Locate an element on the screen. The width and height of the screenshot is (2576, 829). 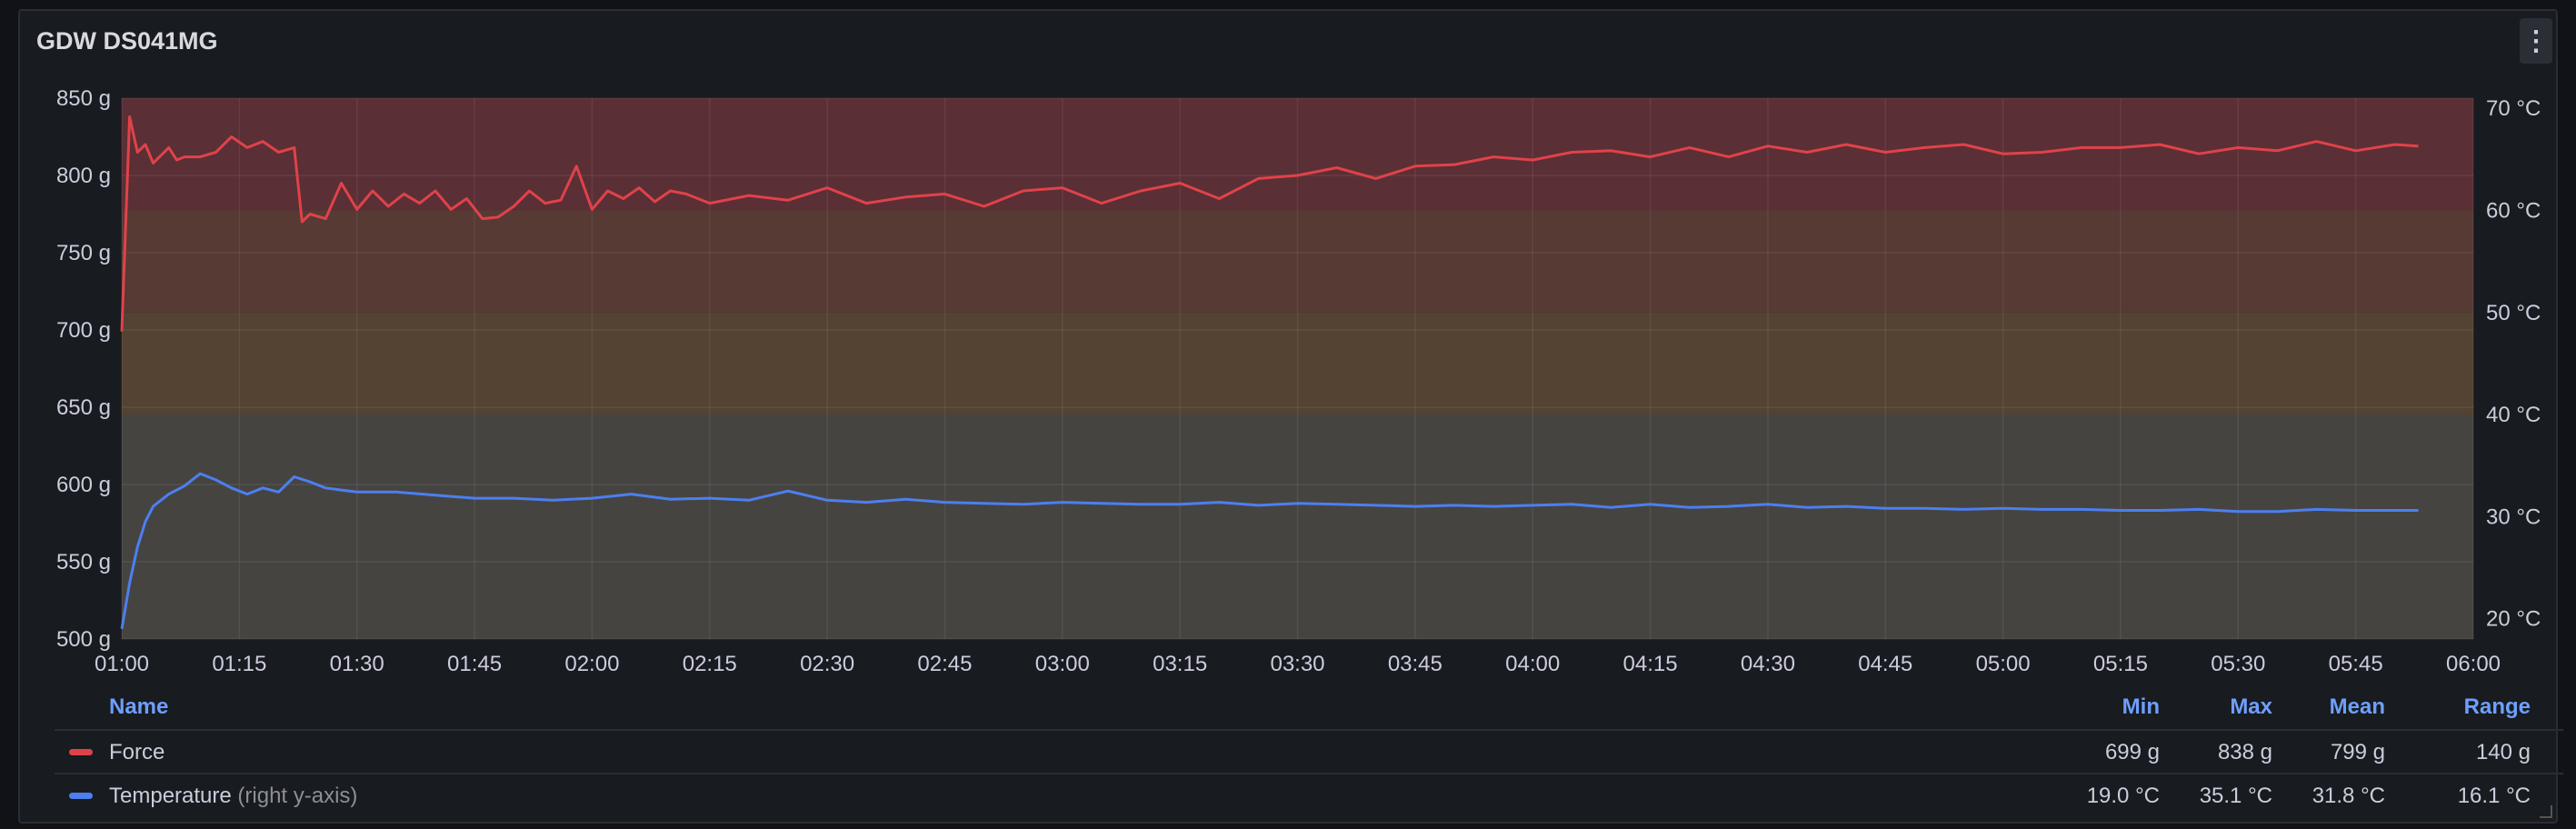
left-axis-tick-label: 600 g is located at coordinates (83, 485).